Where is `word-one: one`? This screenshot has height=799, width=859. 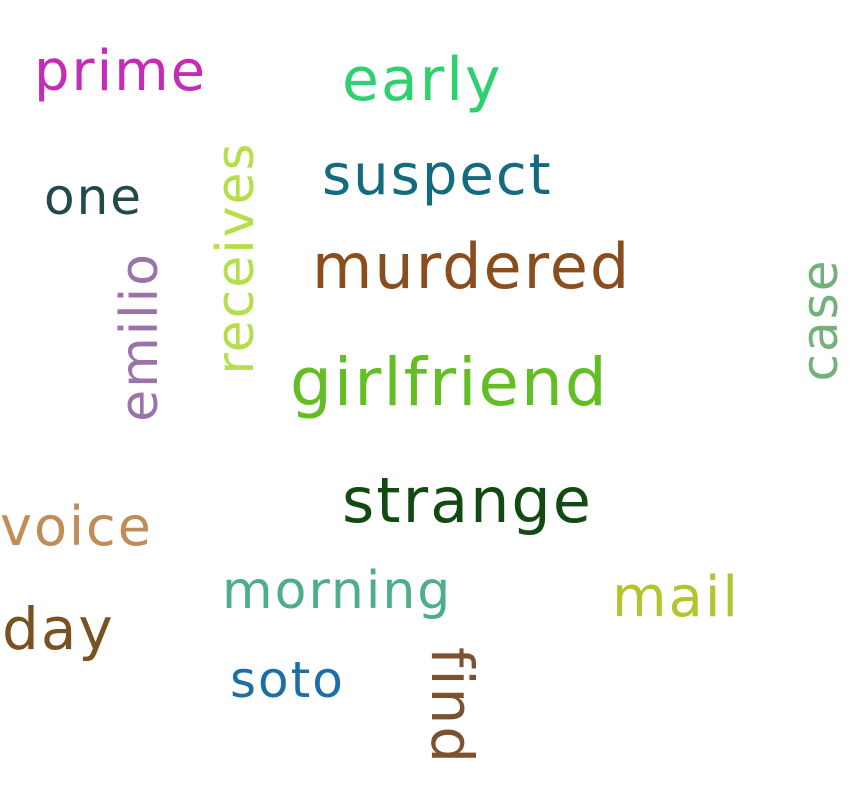
word-one: one is located at coordinates (94, 197).